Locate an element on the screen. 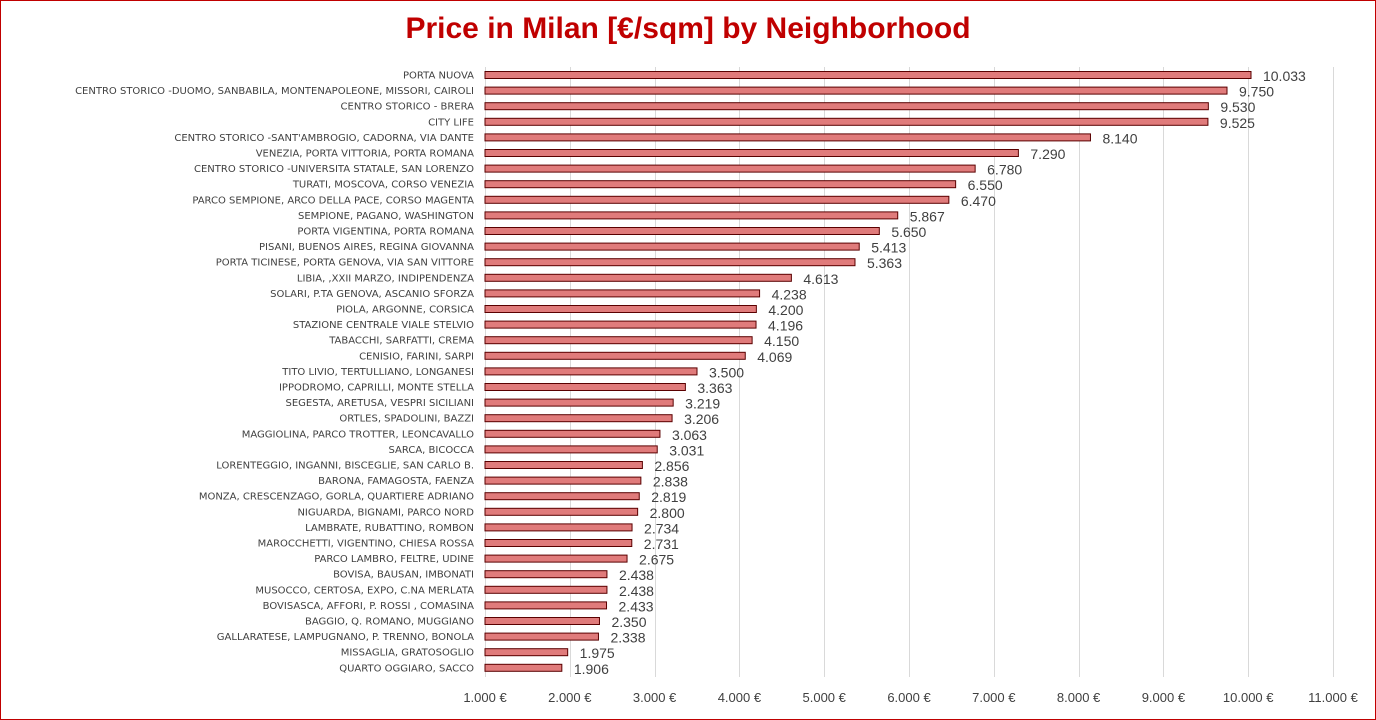  x-tick-label: 6.000 € is located at coordinates (909, 697).